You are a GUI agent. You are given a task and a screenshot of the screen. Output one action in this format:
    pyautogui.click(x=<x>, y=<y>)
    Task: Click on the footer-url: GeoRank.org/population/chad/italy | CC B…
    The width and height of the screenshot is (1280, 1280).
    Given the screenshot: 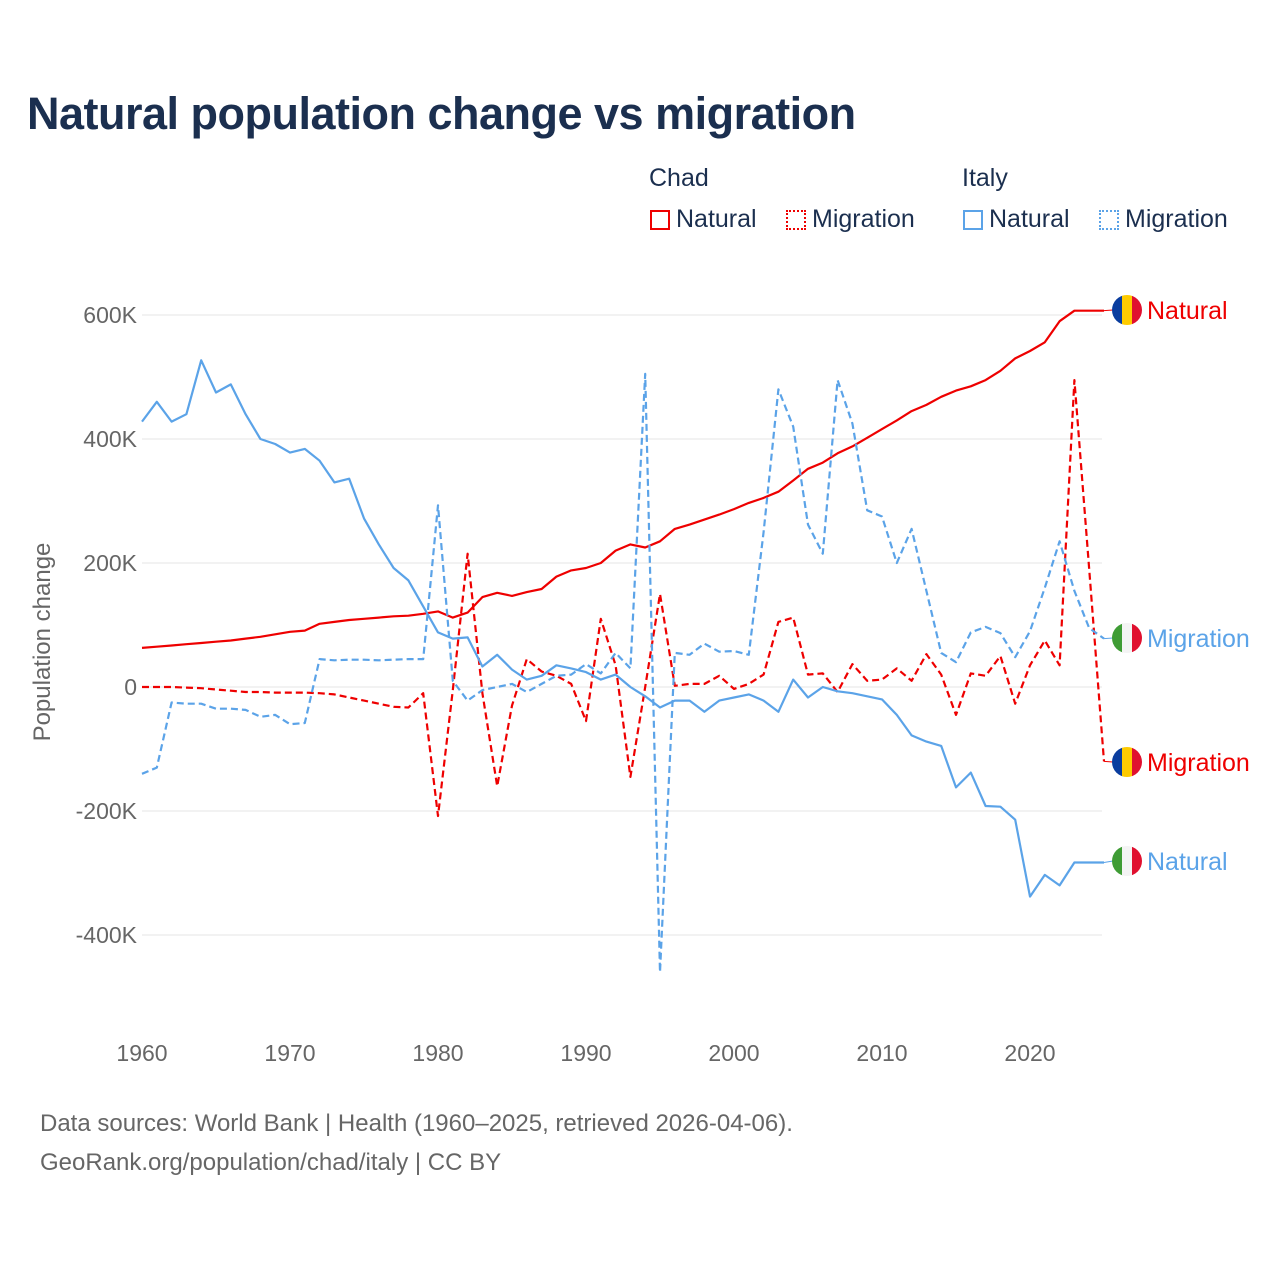 What is the action you would take?
    pyautogui.click(x=271, y=1162)
    